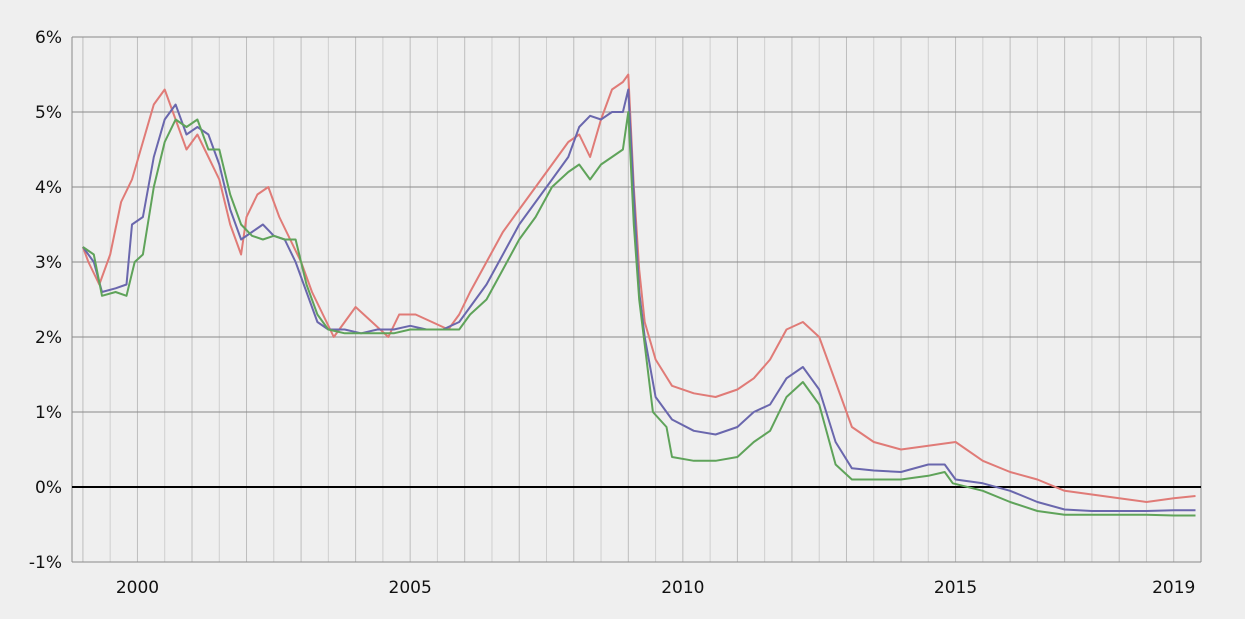 Image resolution: width=1245 pixels, height=619 pixels. Describe the element at coordinates (48, 338) in the screenshot. I see `y-tick-label: 2%` at that location.